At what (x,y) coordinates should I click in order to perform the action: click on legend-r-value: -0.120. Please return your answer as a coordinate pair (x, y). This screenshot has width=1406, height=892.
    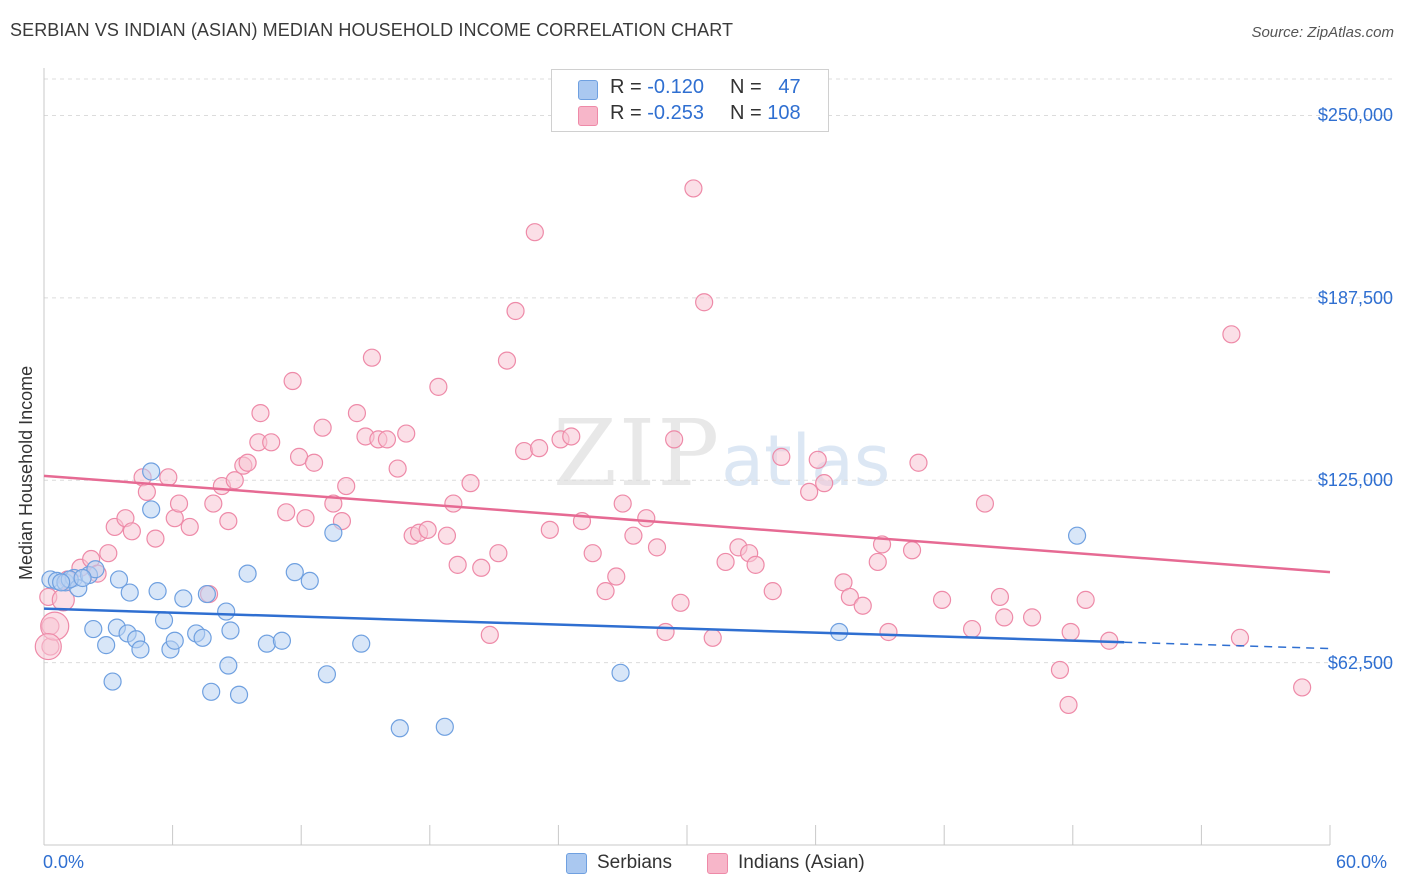
    Looking at the image, I should click on (675, 87).